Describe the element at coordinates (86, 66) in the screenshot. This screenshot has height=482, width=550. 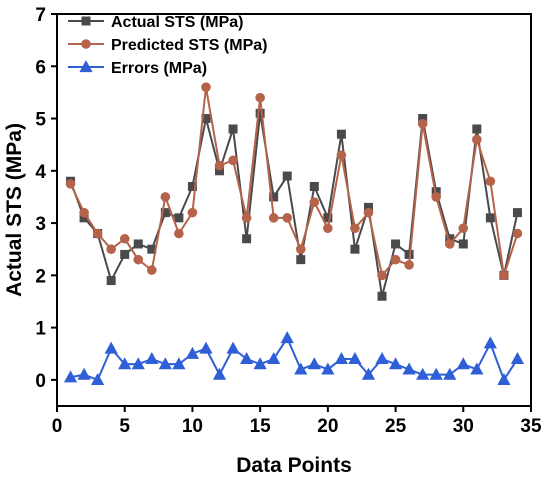
I see `legend-marker` at that location.